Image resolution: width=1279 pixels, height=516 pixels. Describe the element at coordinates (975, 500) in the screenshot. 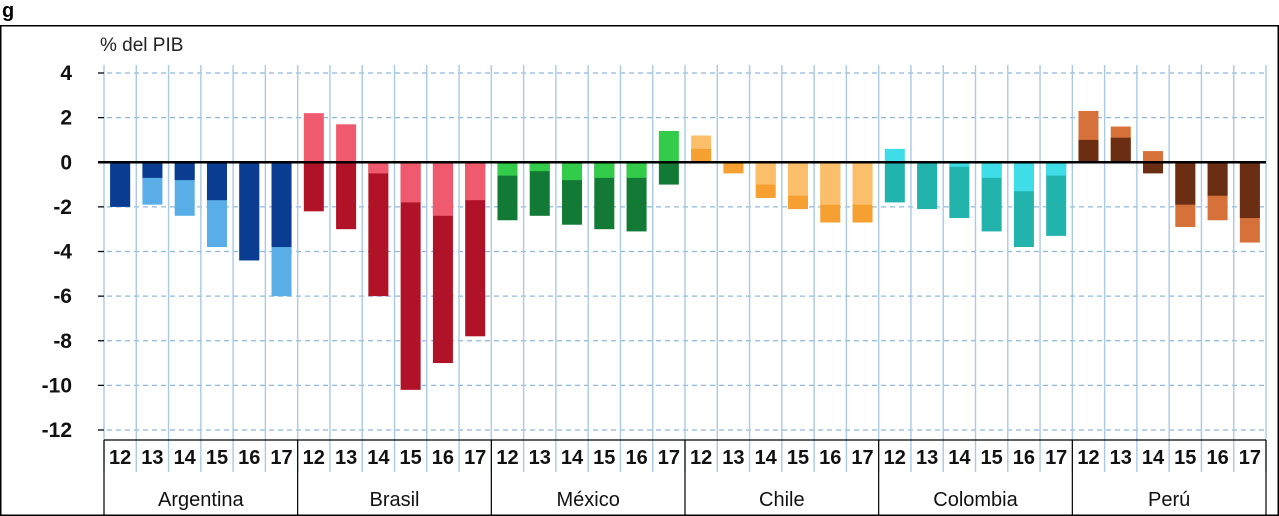

I see `group-label: Colombia` at that location.